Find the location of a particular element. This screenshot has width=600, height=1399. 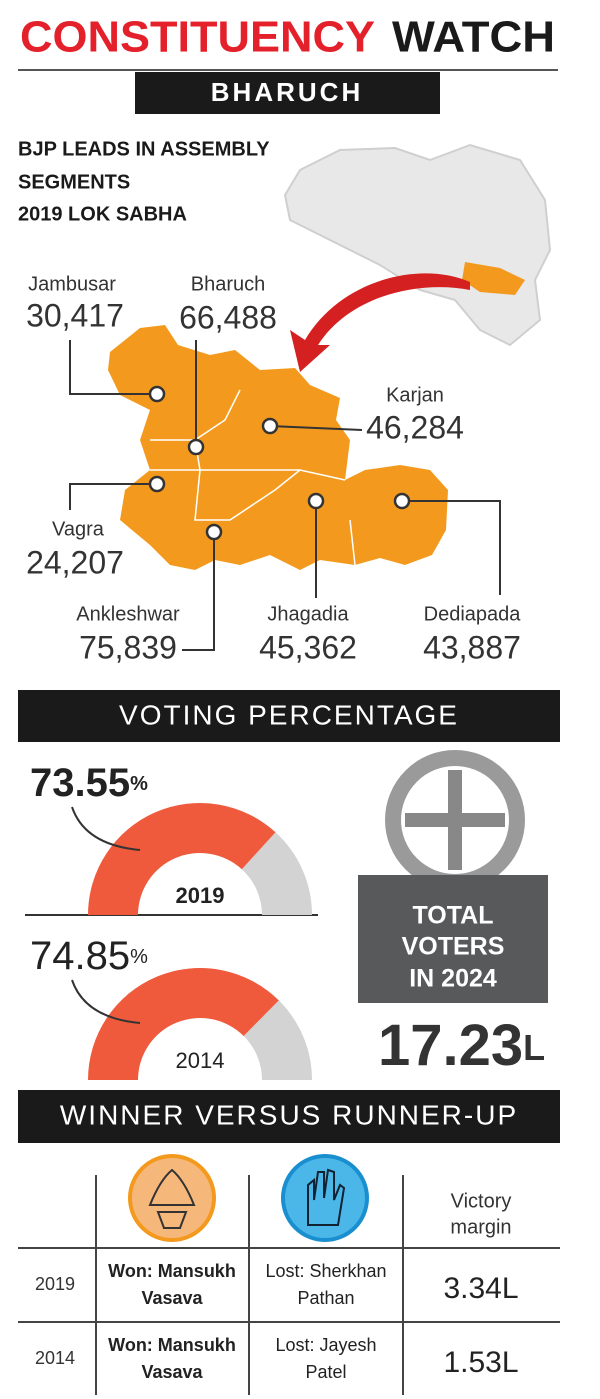

bjp-icon is located at coordinates (172, 1198).